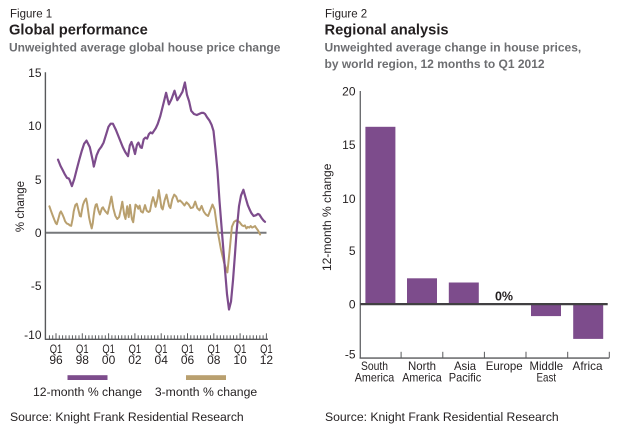 This screenshot has width=624, height=431. I want to click on svg-text: North, so click(422, 366).